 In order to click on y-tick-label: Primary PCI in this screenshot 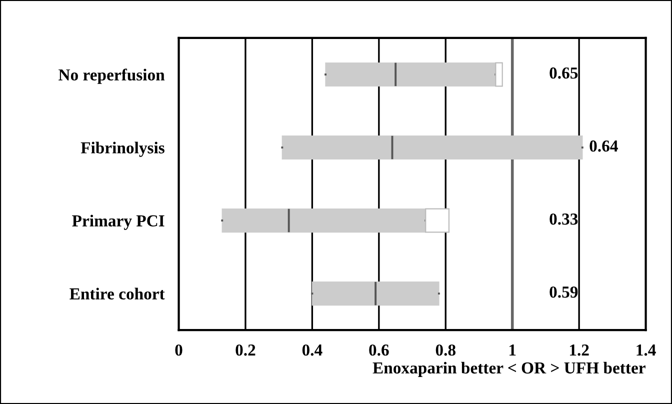, I will do `click(118, 222)`.